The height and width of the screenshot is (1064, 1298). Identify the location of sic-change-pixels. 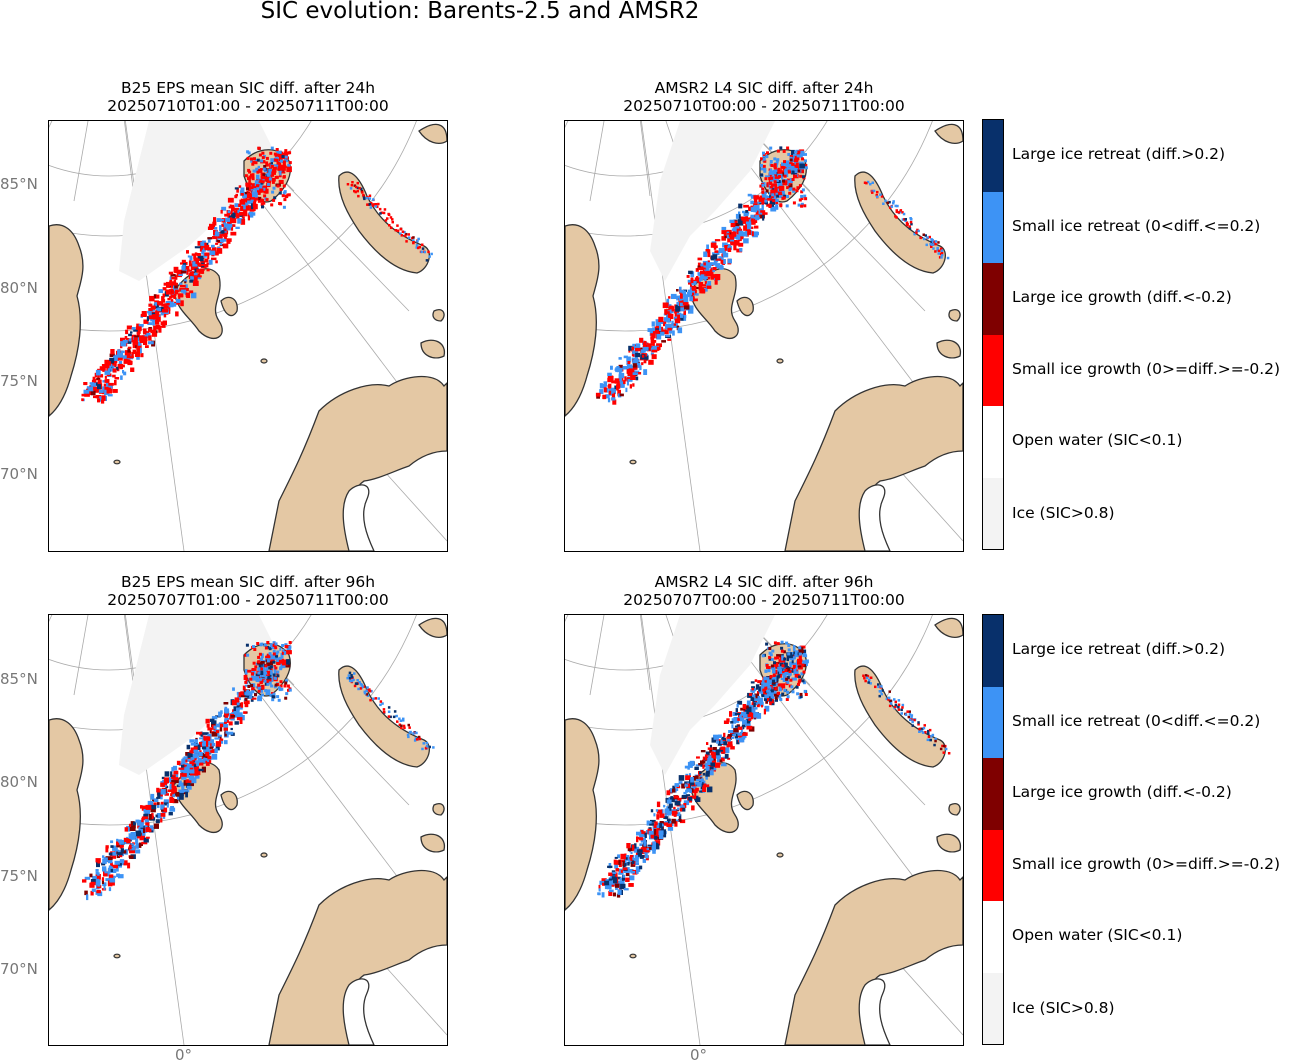
(258, 771).